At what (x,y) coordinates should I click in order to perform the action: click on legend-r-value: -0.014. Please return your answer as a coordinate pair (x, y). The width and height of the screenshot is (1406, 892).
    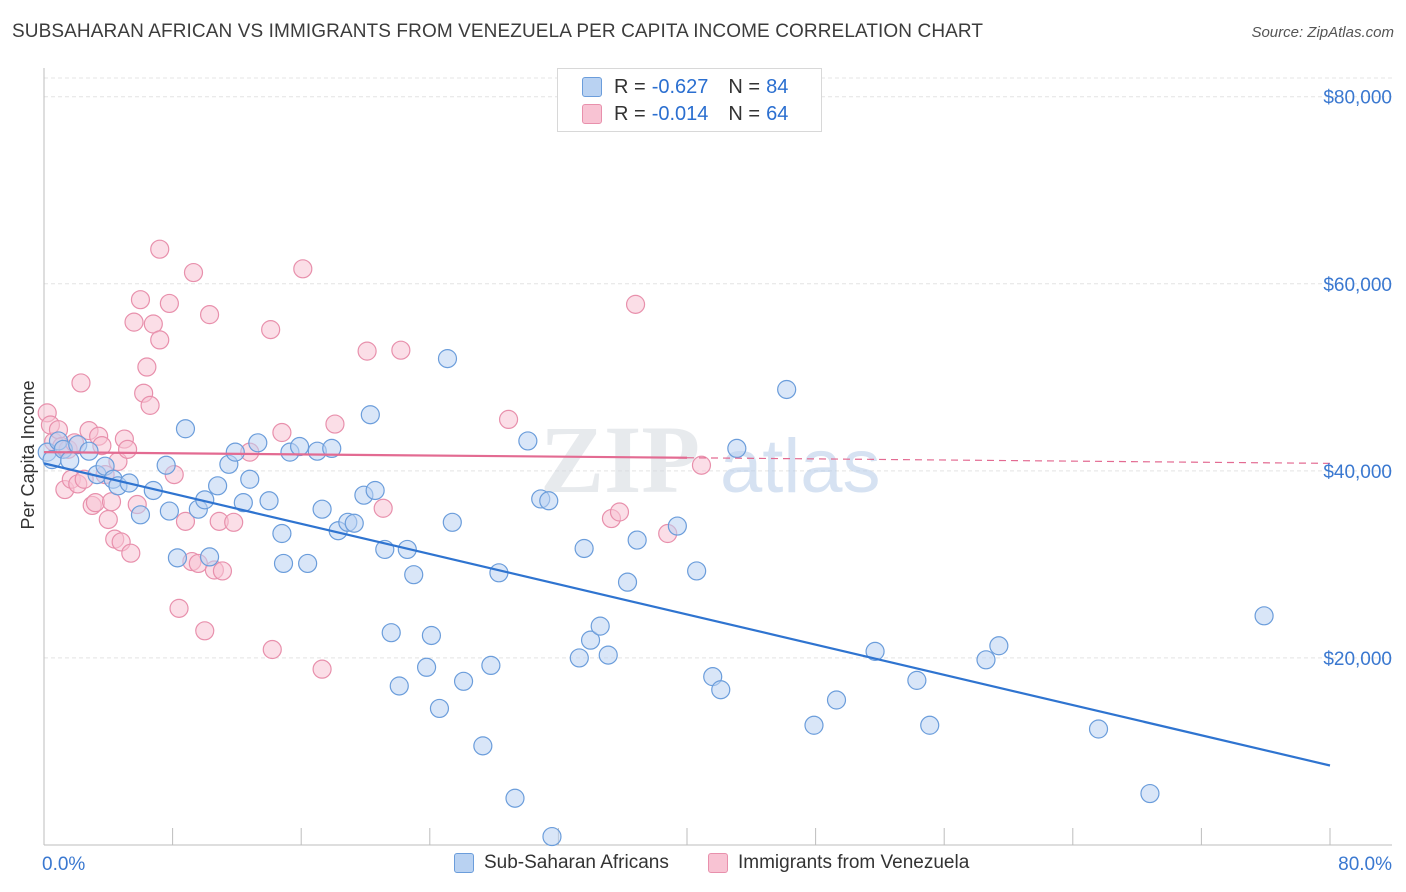
    Looking at the image, I should click on (680, 113).